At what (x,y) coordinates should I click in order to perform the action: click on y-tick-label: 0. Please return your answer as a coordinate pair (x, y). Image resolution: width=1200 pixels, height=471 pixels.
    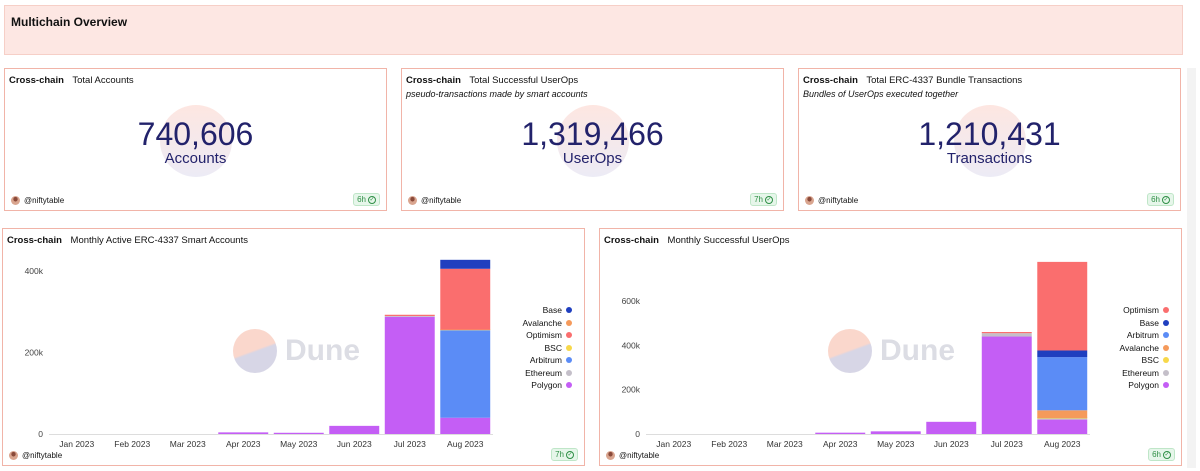
    Looking at the image, I should click on (637, 434).